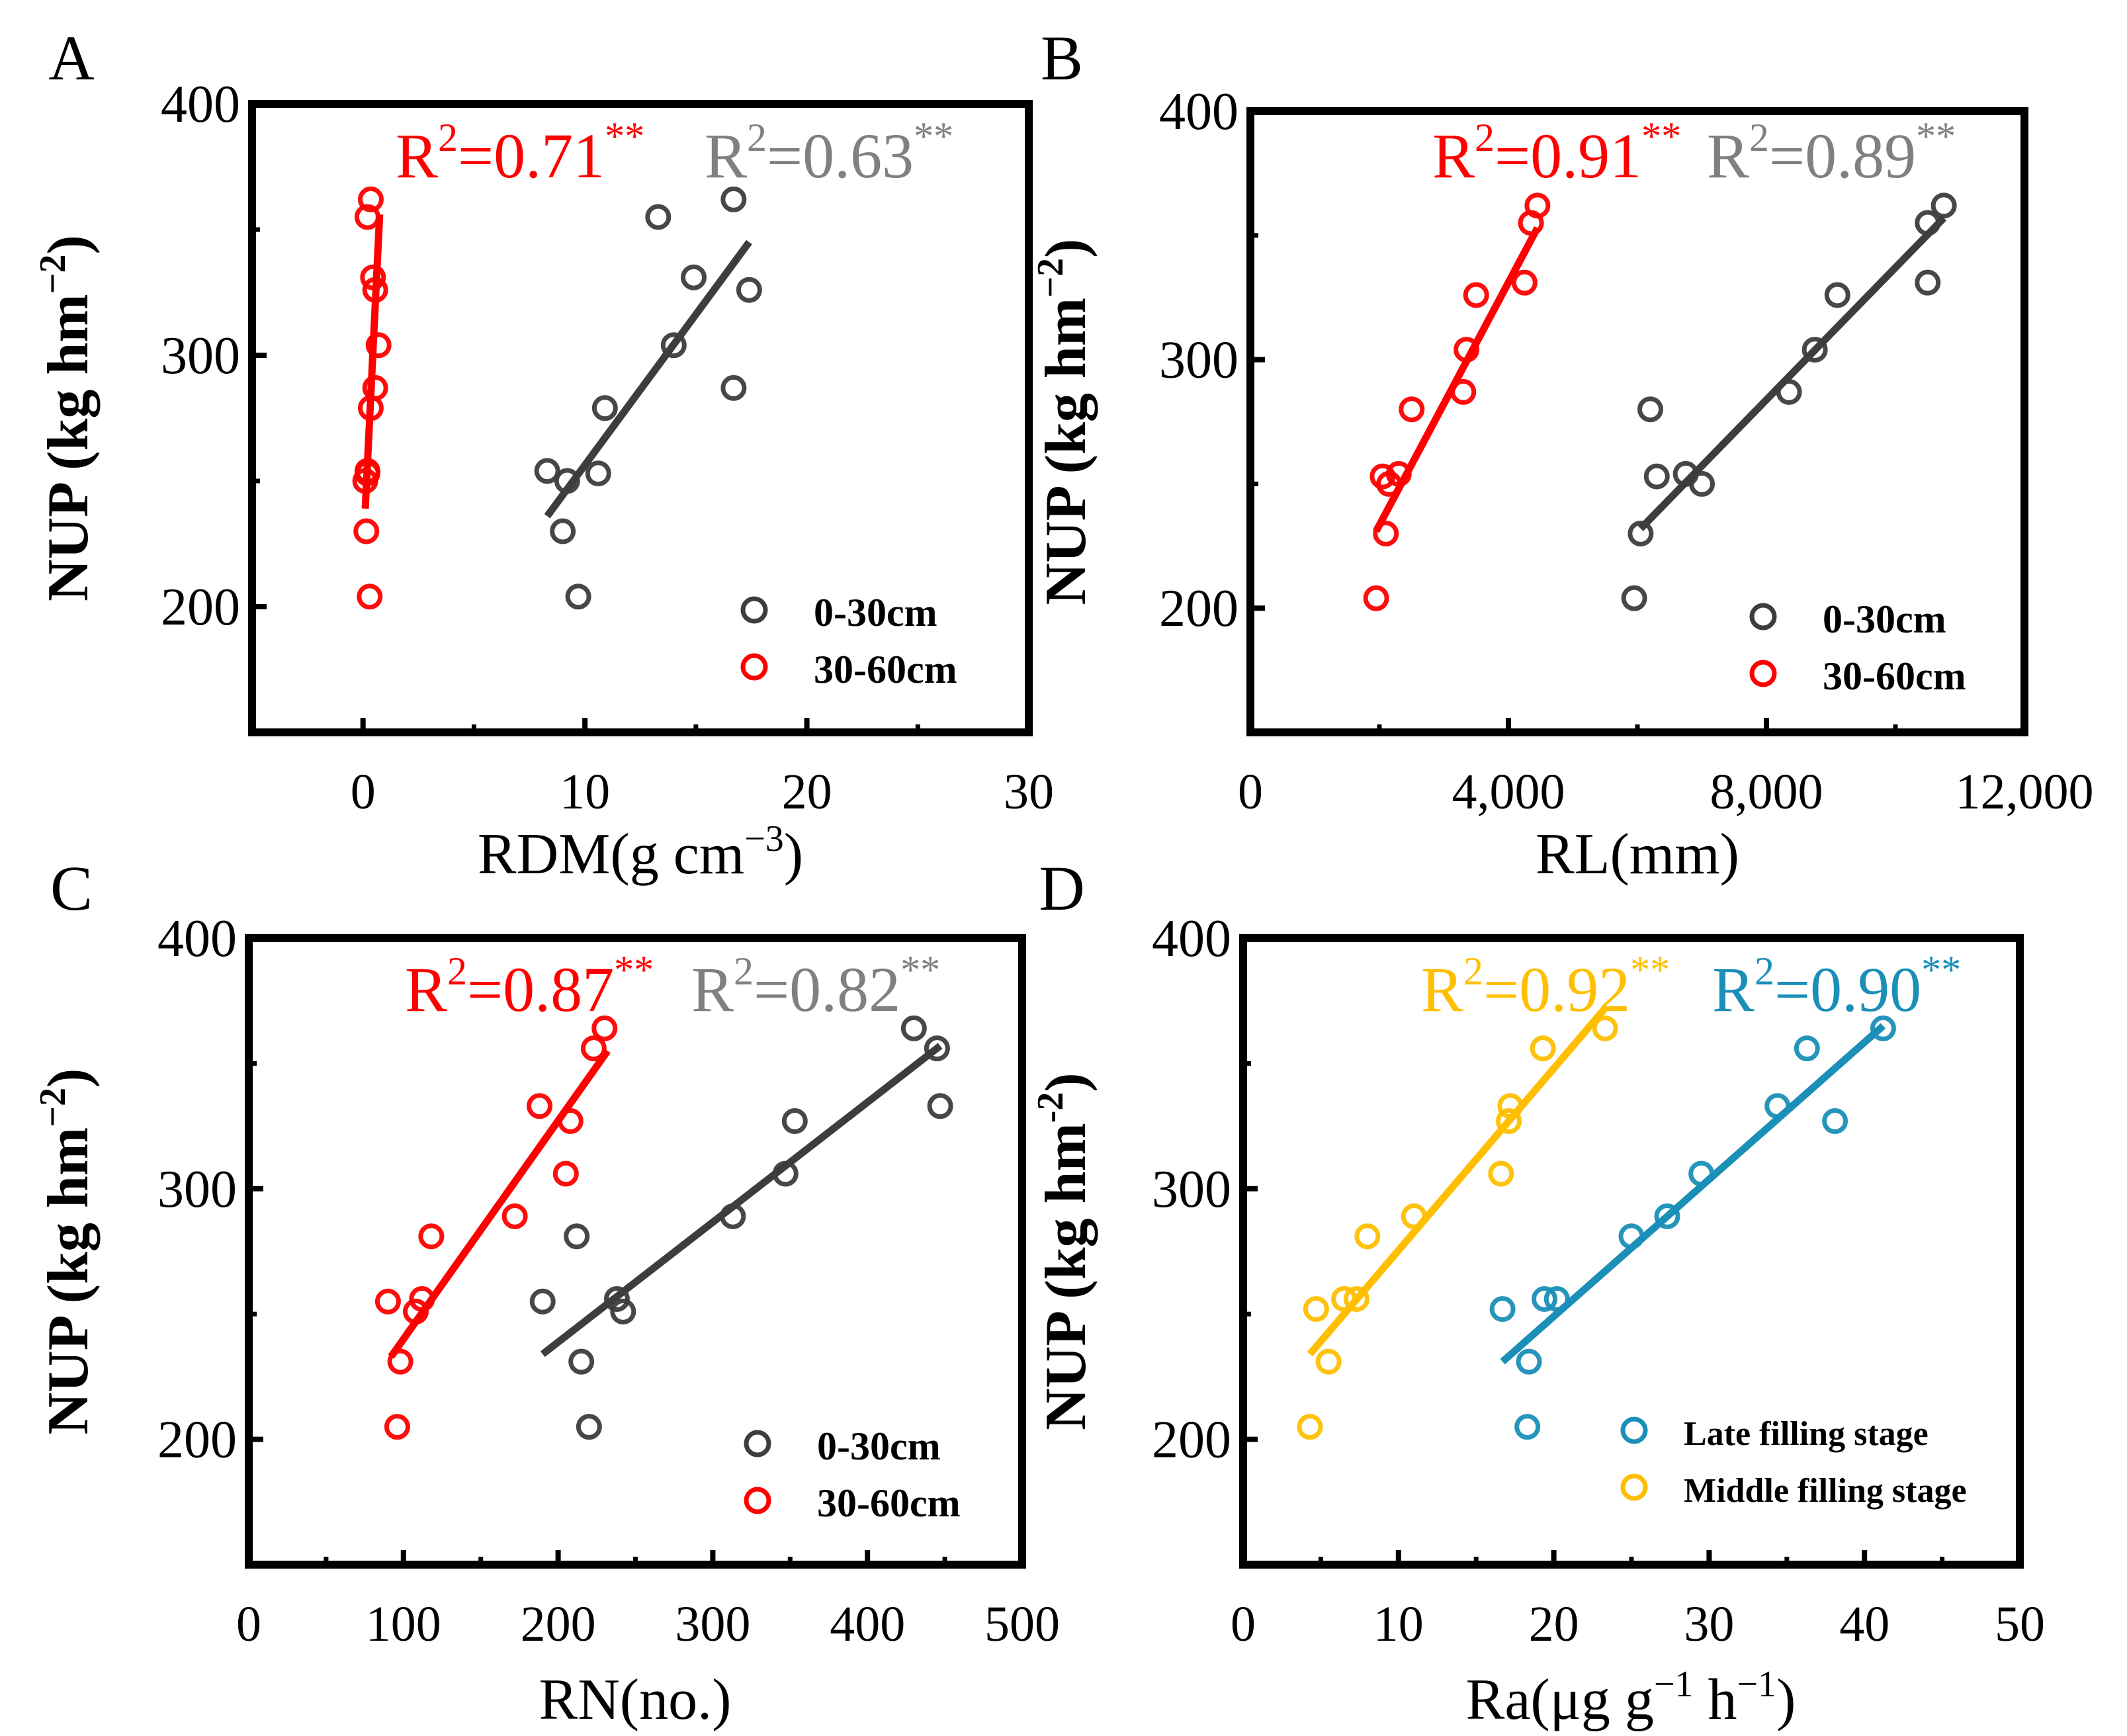 Image resolution: width=2127 pixels, height=1736 pixels. I want to click on r2-value: =0.89, so click(1842, 155).